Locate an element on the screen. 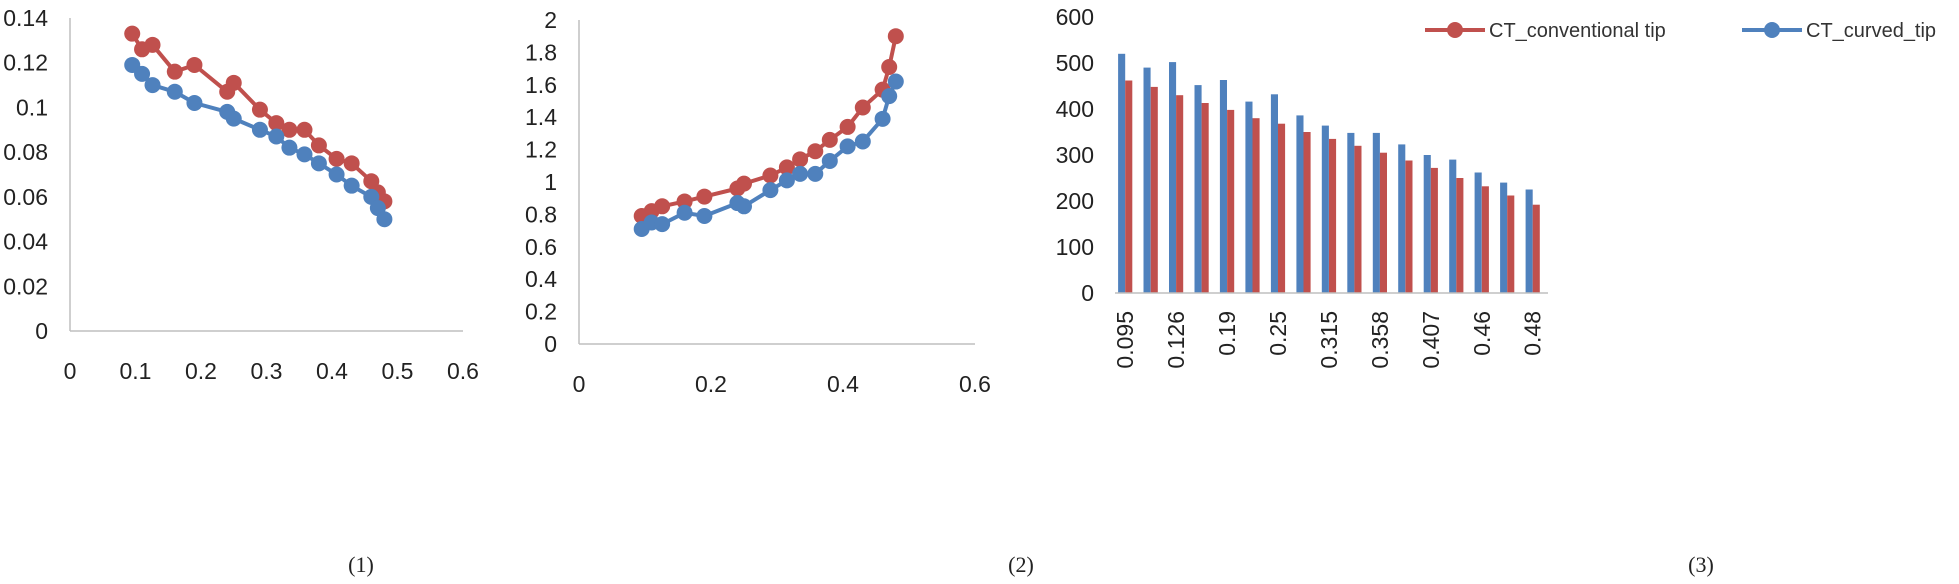 The height and width of the screenshot is (584, 1959). y-tick-label: 0.02 is located at coordinates (25, 286).